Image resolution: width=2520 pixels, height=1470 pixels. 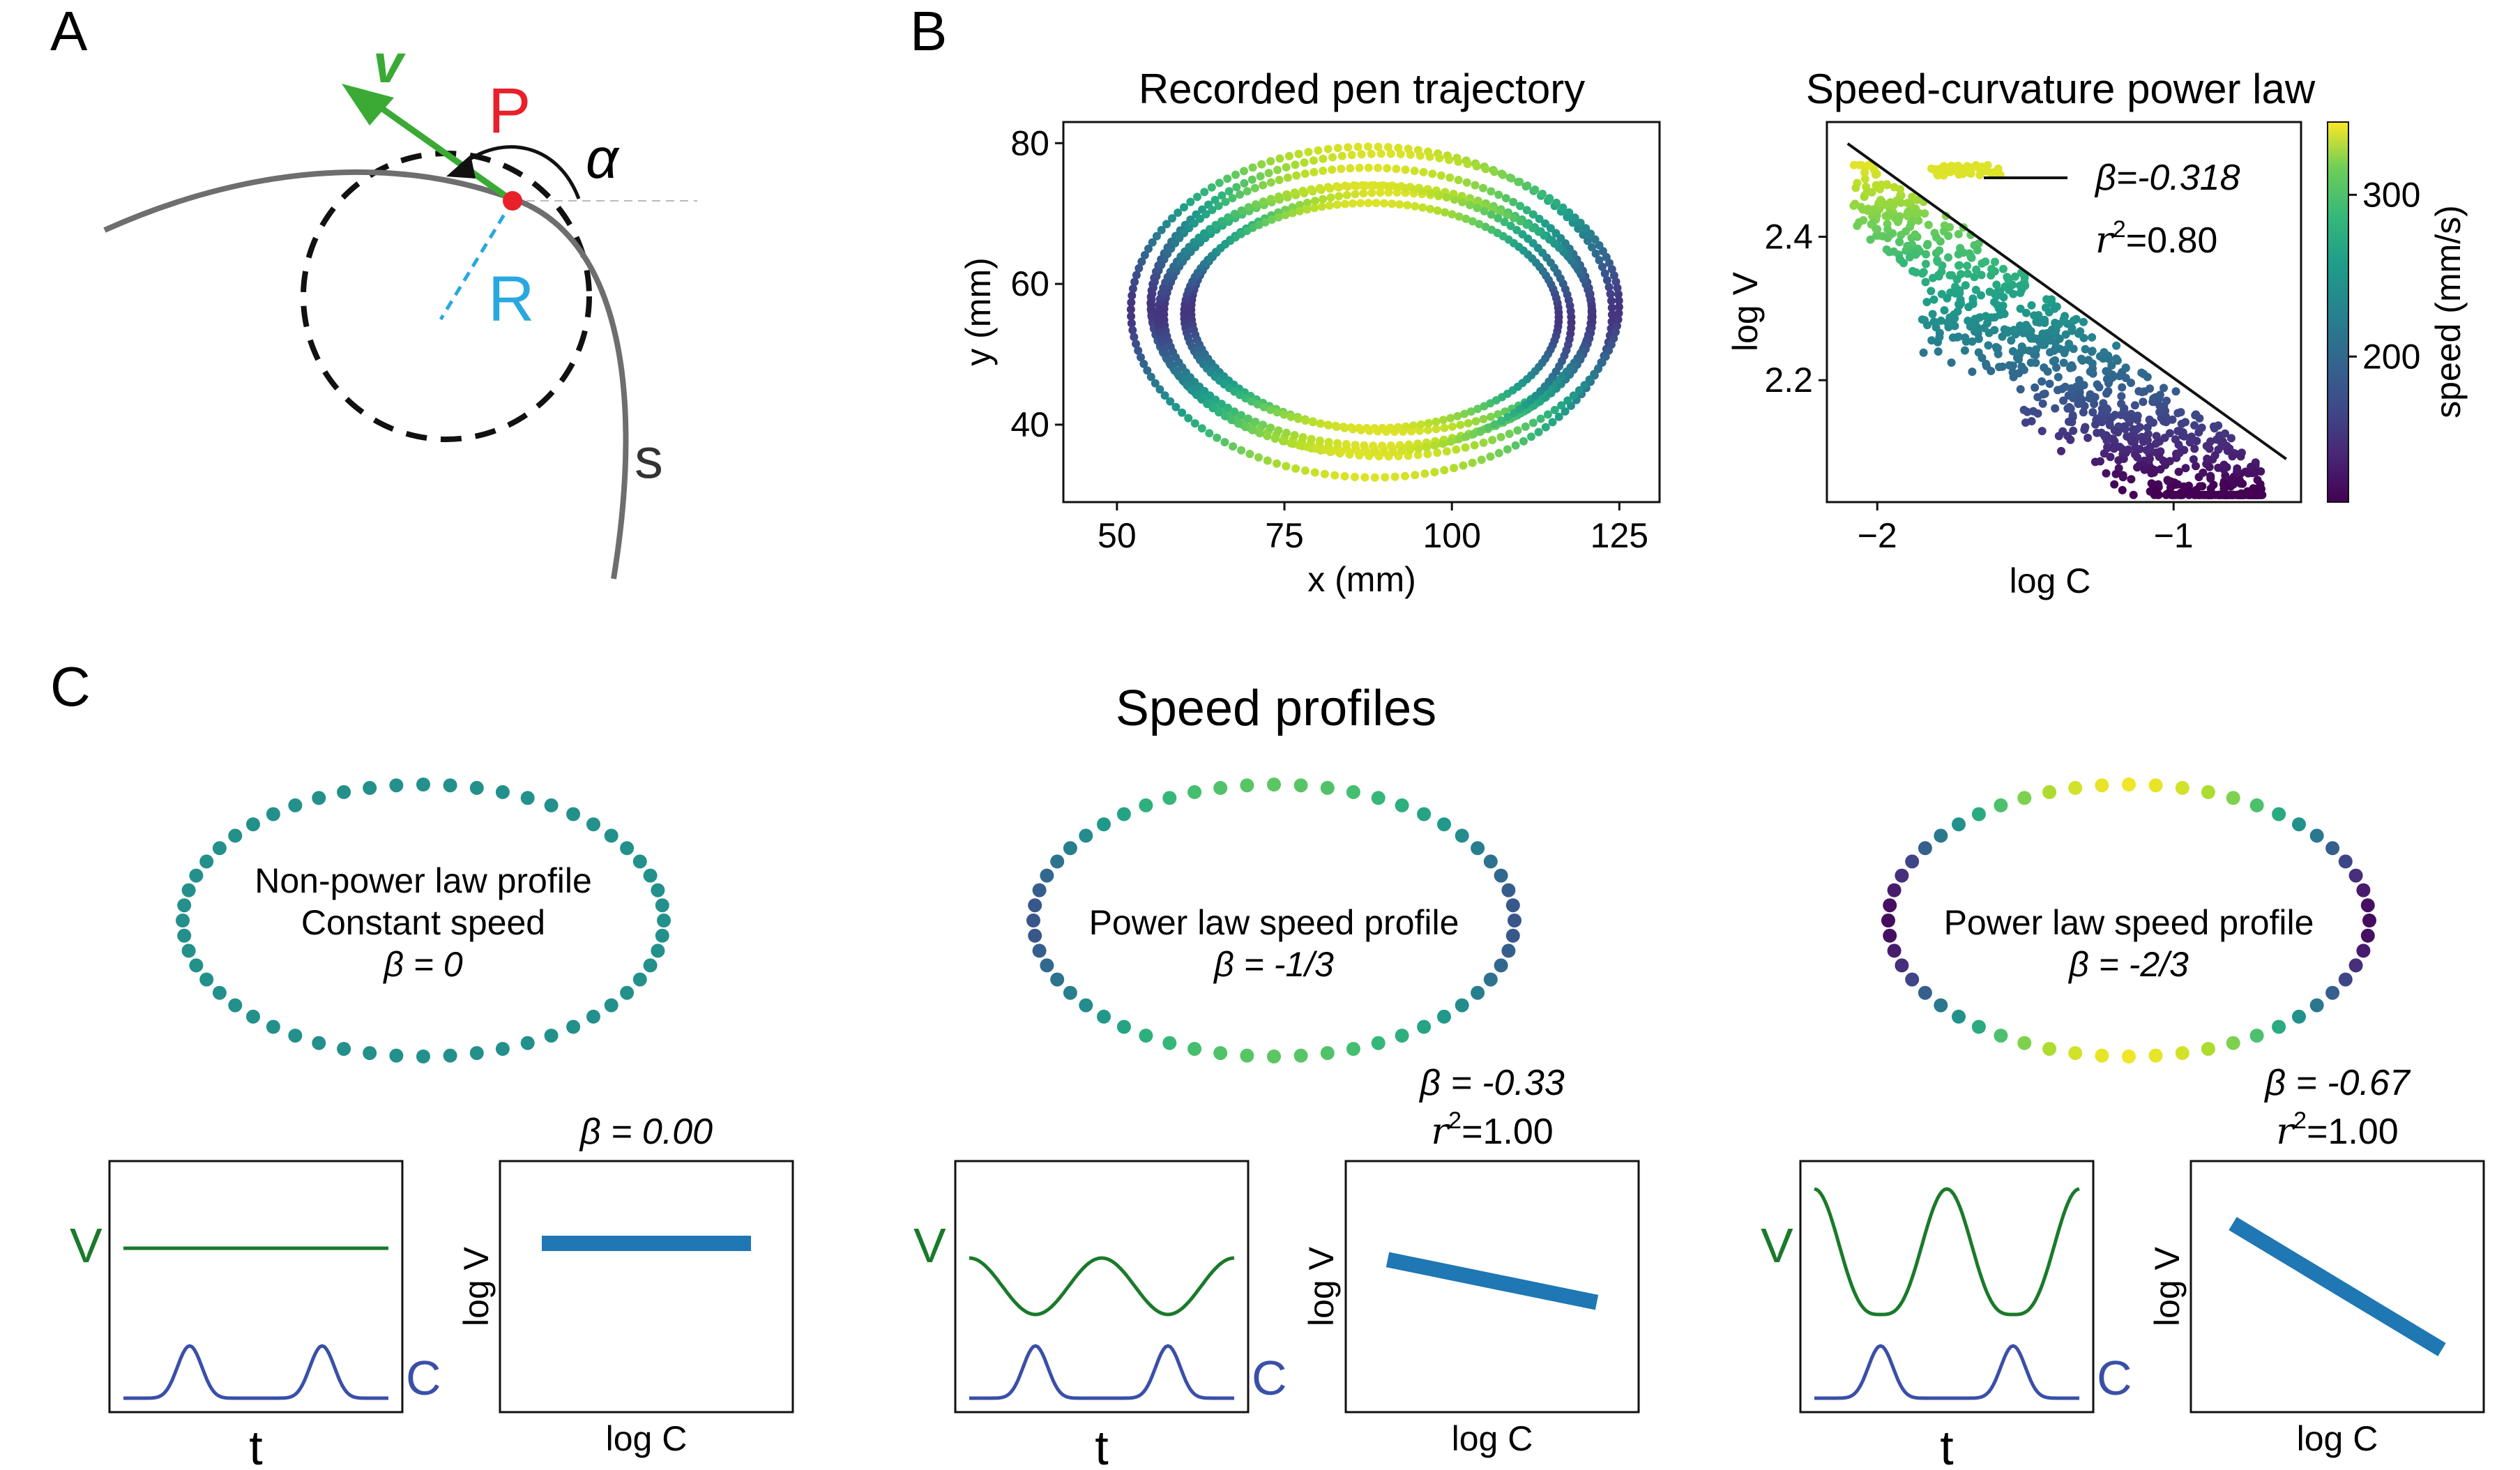 I want to click on loglog-r2: r2=1.00, so click(x=2337, y=1130).